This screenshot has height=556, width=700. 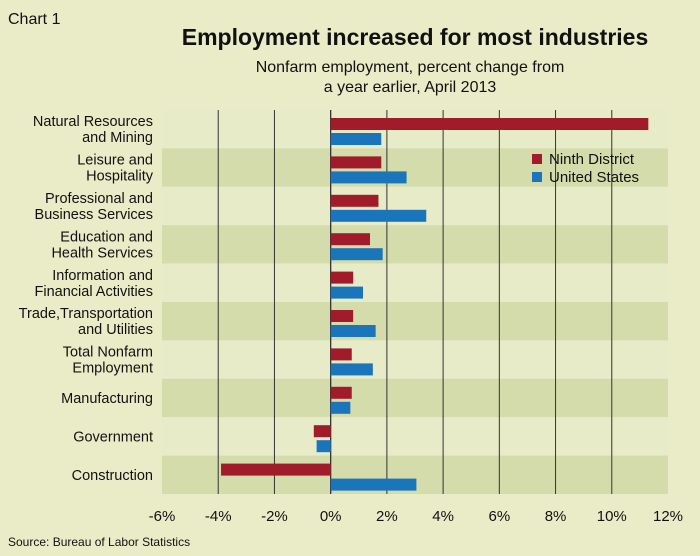 I want to click on category-label: Total Nonfarm, so click(x=108, y=353).